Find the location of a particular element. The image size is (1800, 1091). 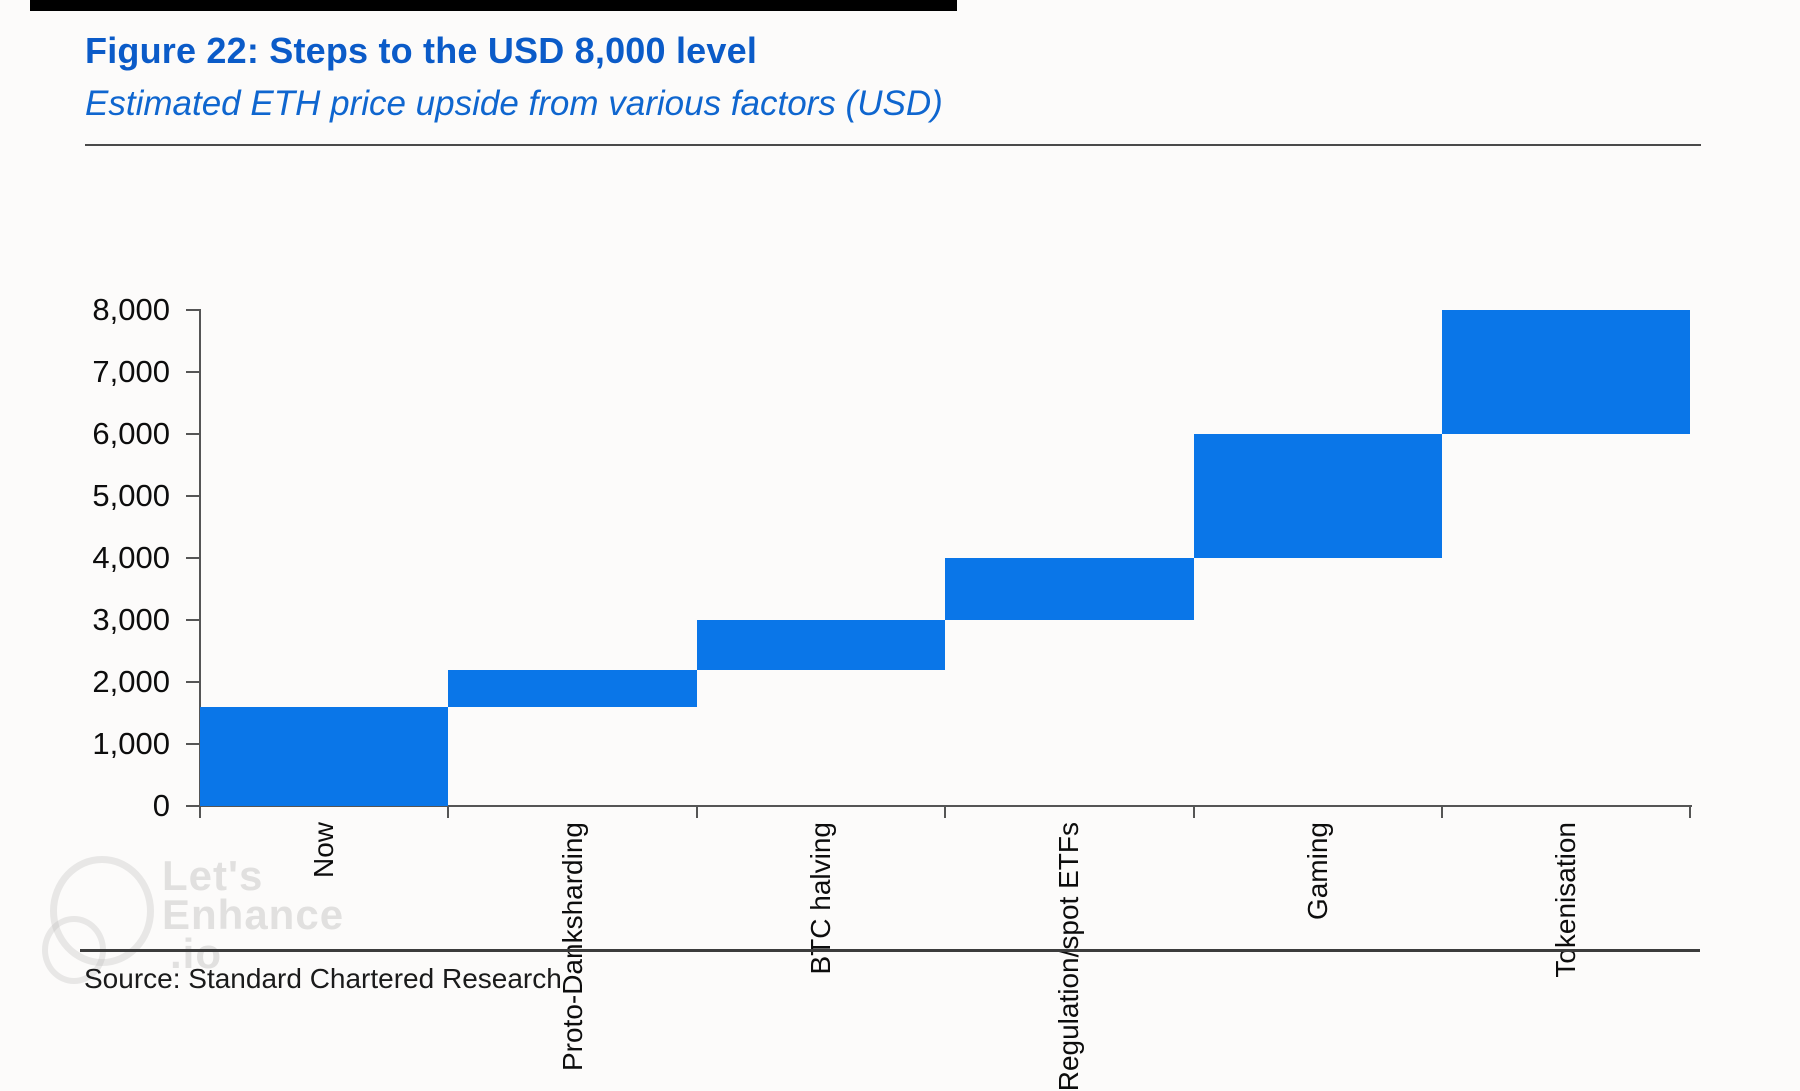

y-axis-label-0: 0 is located at coordinates (161, 805).